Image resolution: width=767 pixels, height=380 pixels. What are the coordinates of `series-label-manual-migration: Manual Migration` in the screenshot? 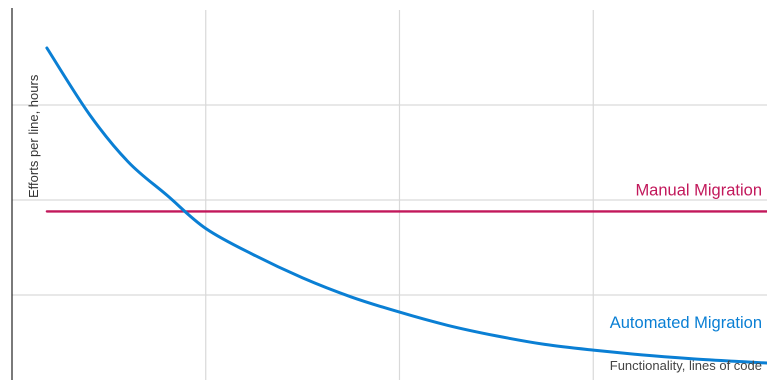 It's located at (698, 190).